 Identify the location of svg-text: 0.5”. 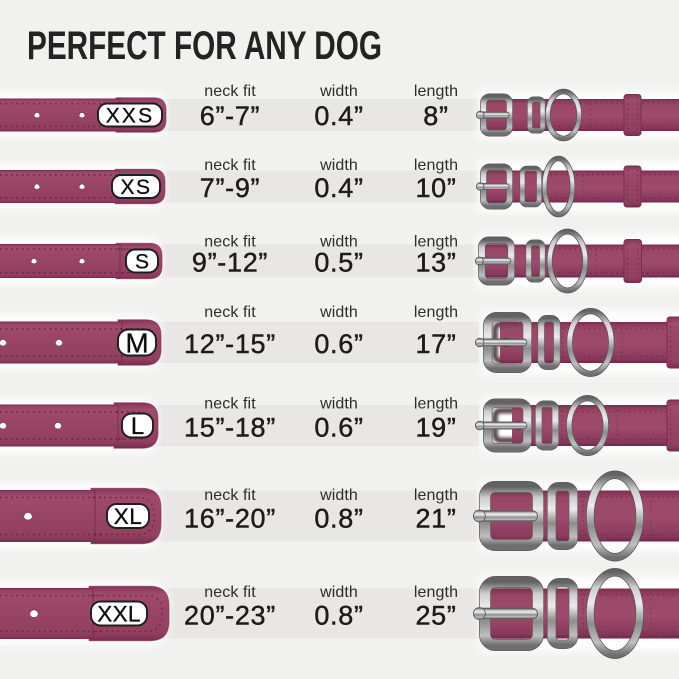
(338, 263).